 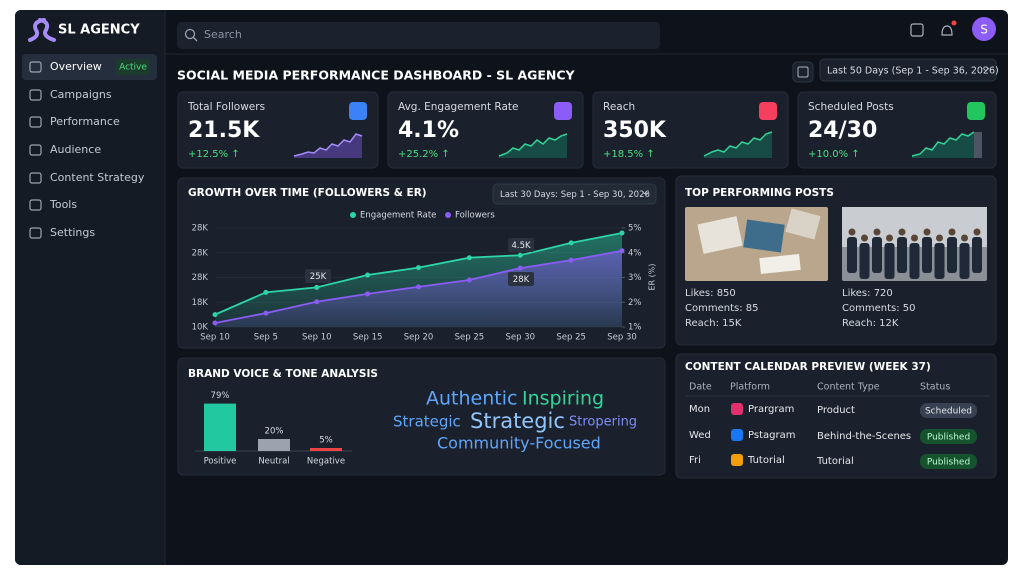 I want to click on growth-date-range: Last 30 Days: Sep 1 - Sep 30, 2026, so click(x=575, y=195).